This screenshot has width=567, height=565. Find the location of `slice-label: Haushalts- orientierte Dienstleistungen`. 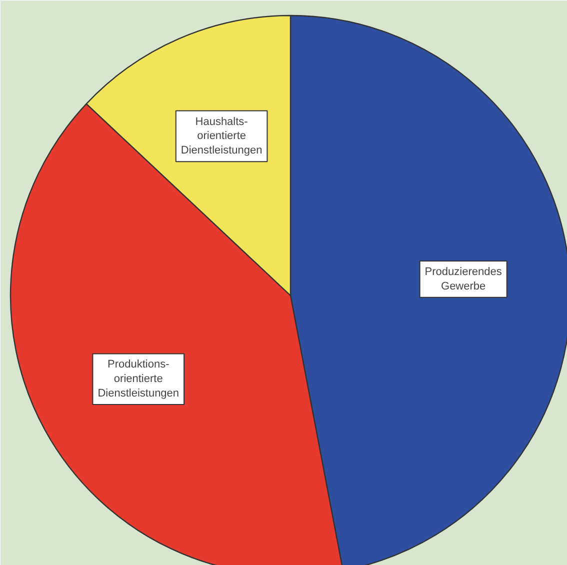

slice-label: Haushalts- orientierte Dienstleistungen is located at coordinates (221, 136).